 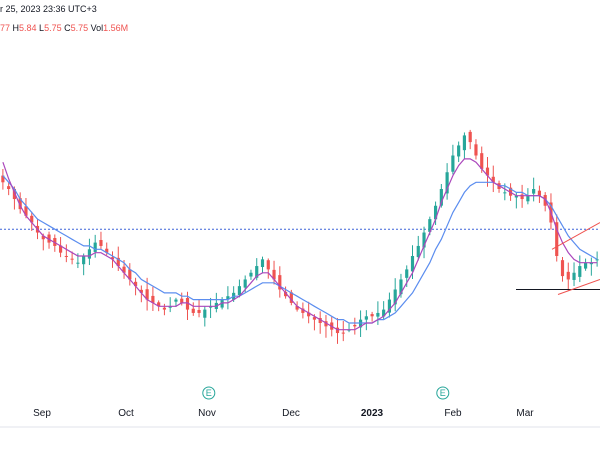 What do you see at coordinates (578, 287) in the screenshot?
I see `channel-lower-line` at bounding box center [578, 287].